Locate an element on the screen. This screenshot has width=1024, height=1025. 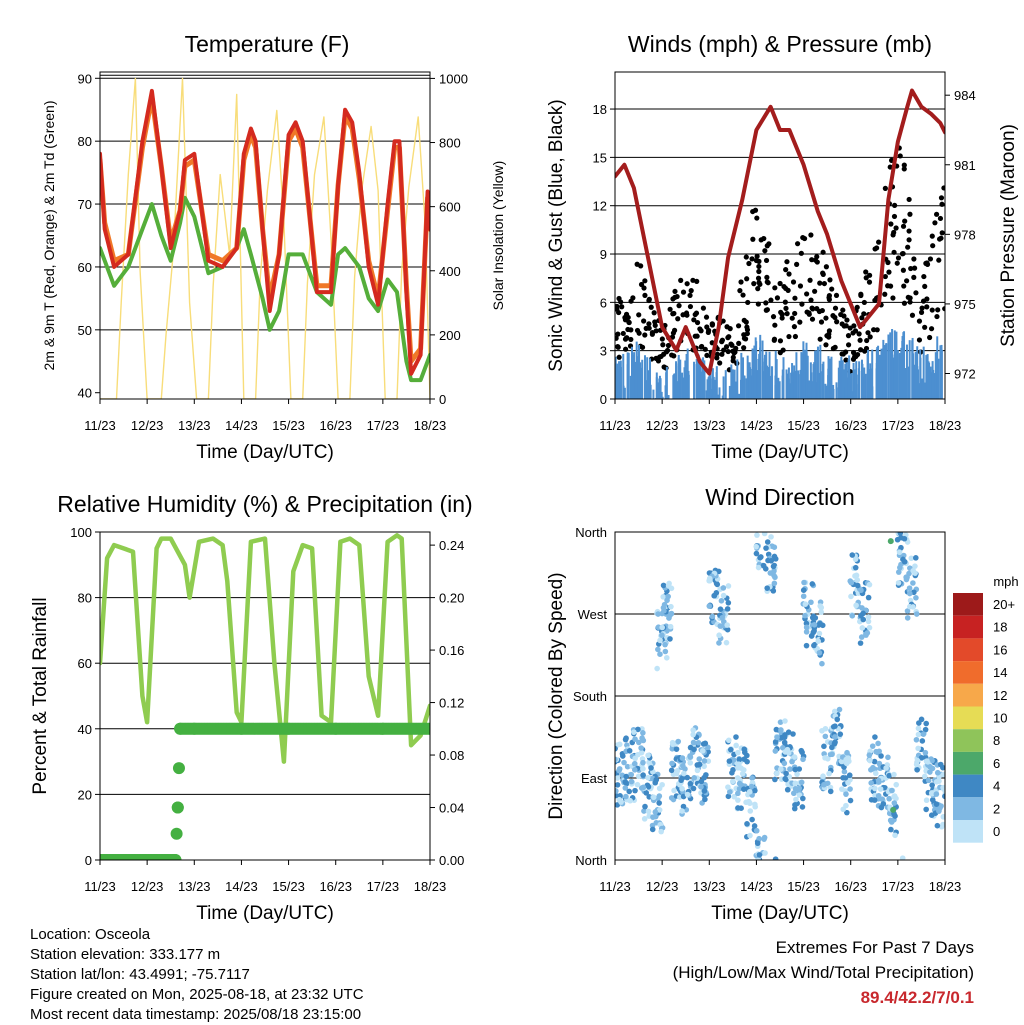
y-tick-label: West is located at coordinates (593, 614).